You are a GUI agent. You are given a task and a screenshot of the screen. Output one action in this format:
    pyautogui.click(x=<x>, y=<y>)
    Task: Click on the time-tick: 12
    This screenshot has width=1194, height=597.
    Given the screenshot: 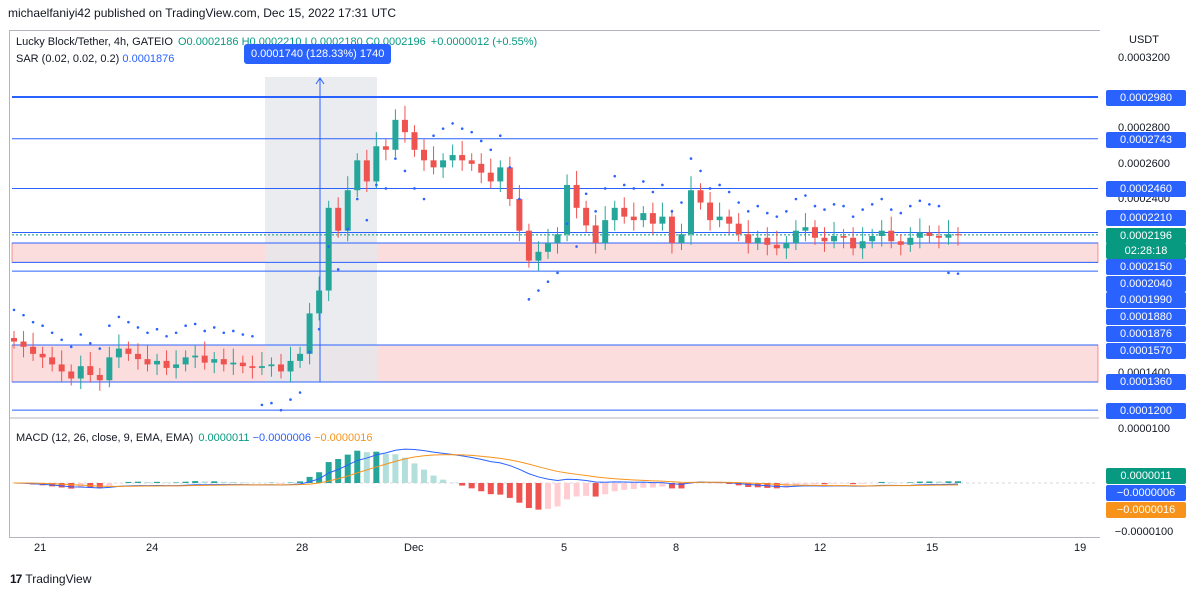 What is the action you would take?
    pyautogui.click(x=820, y=548)
    